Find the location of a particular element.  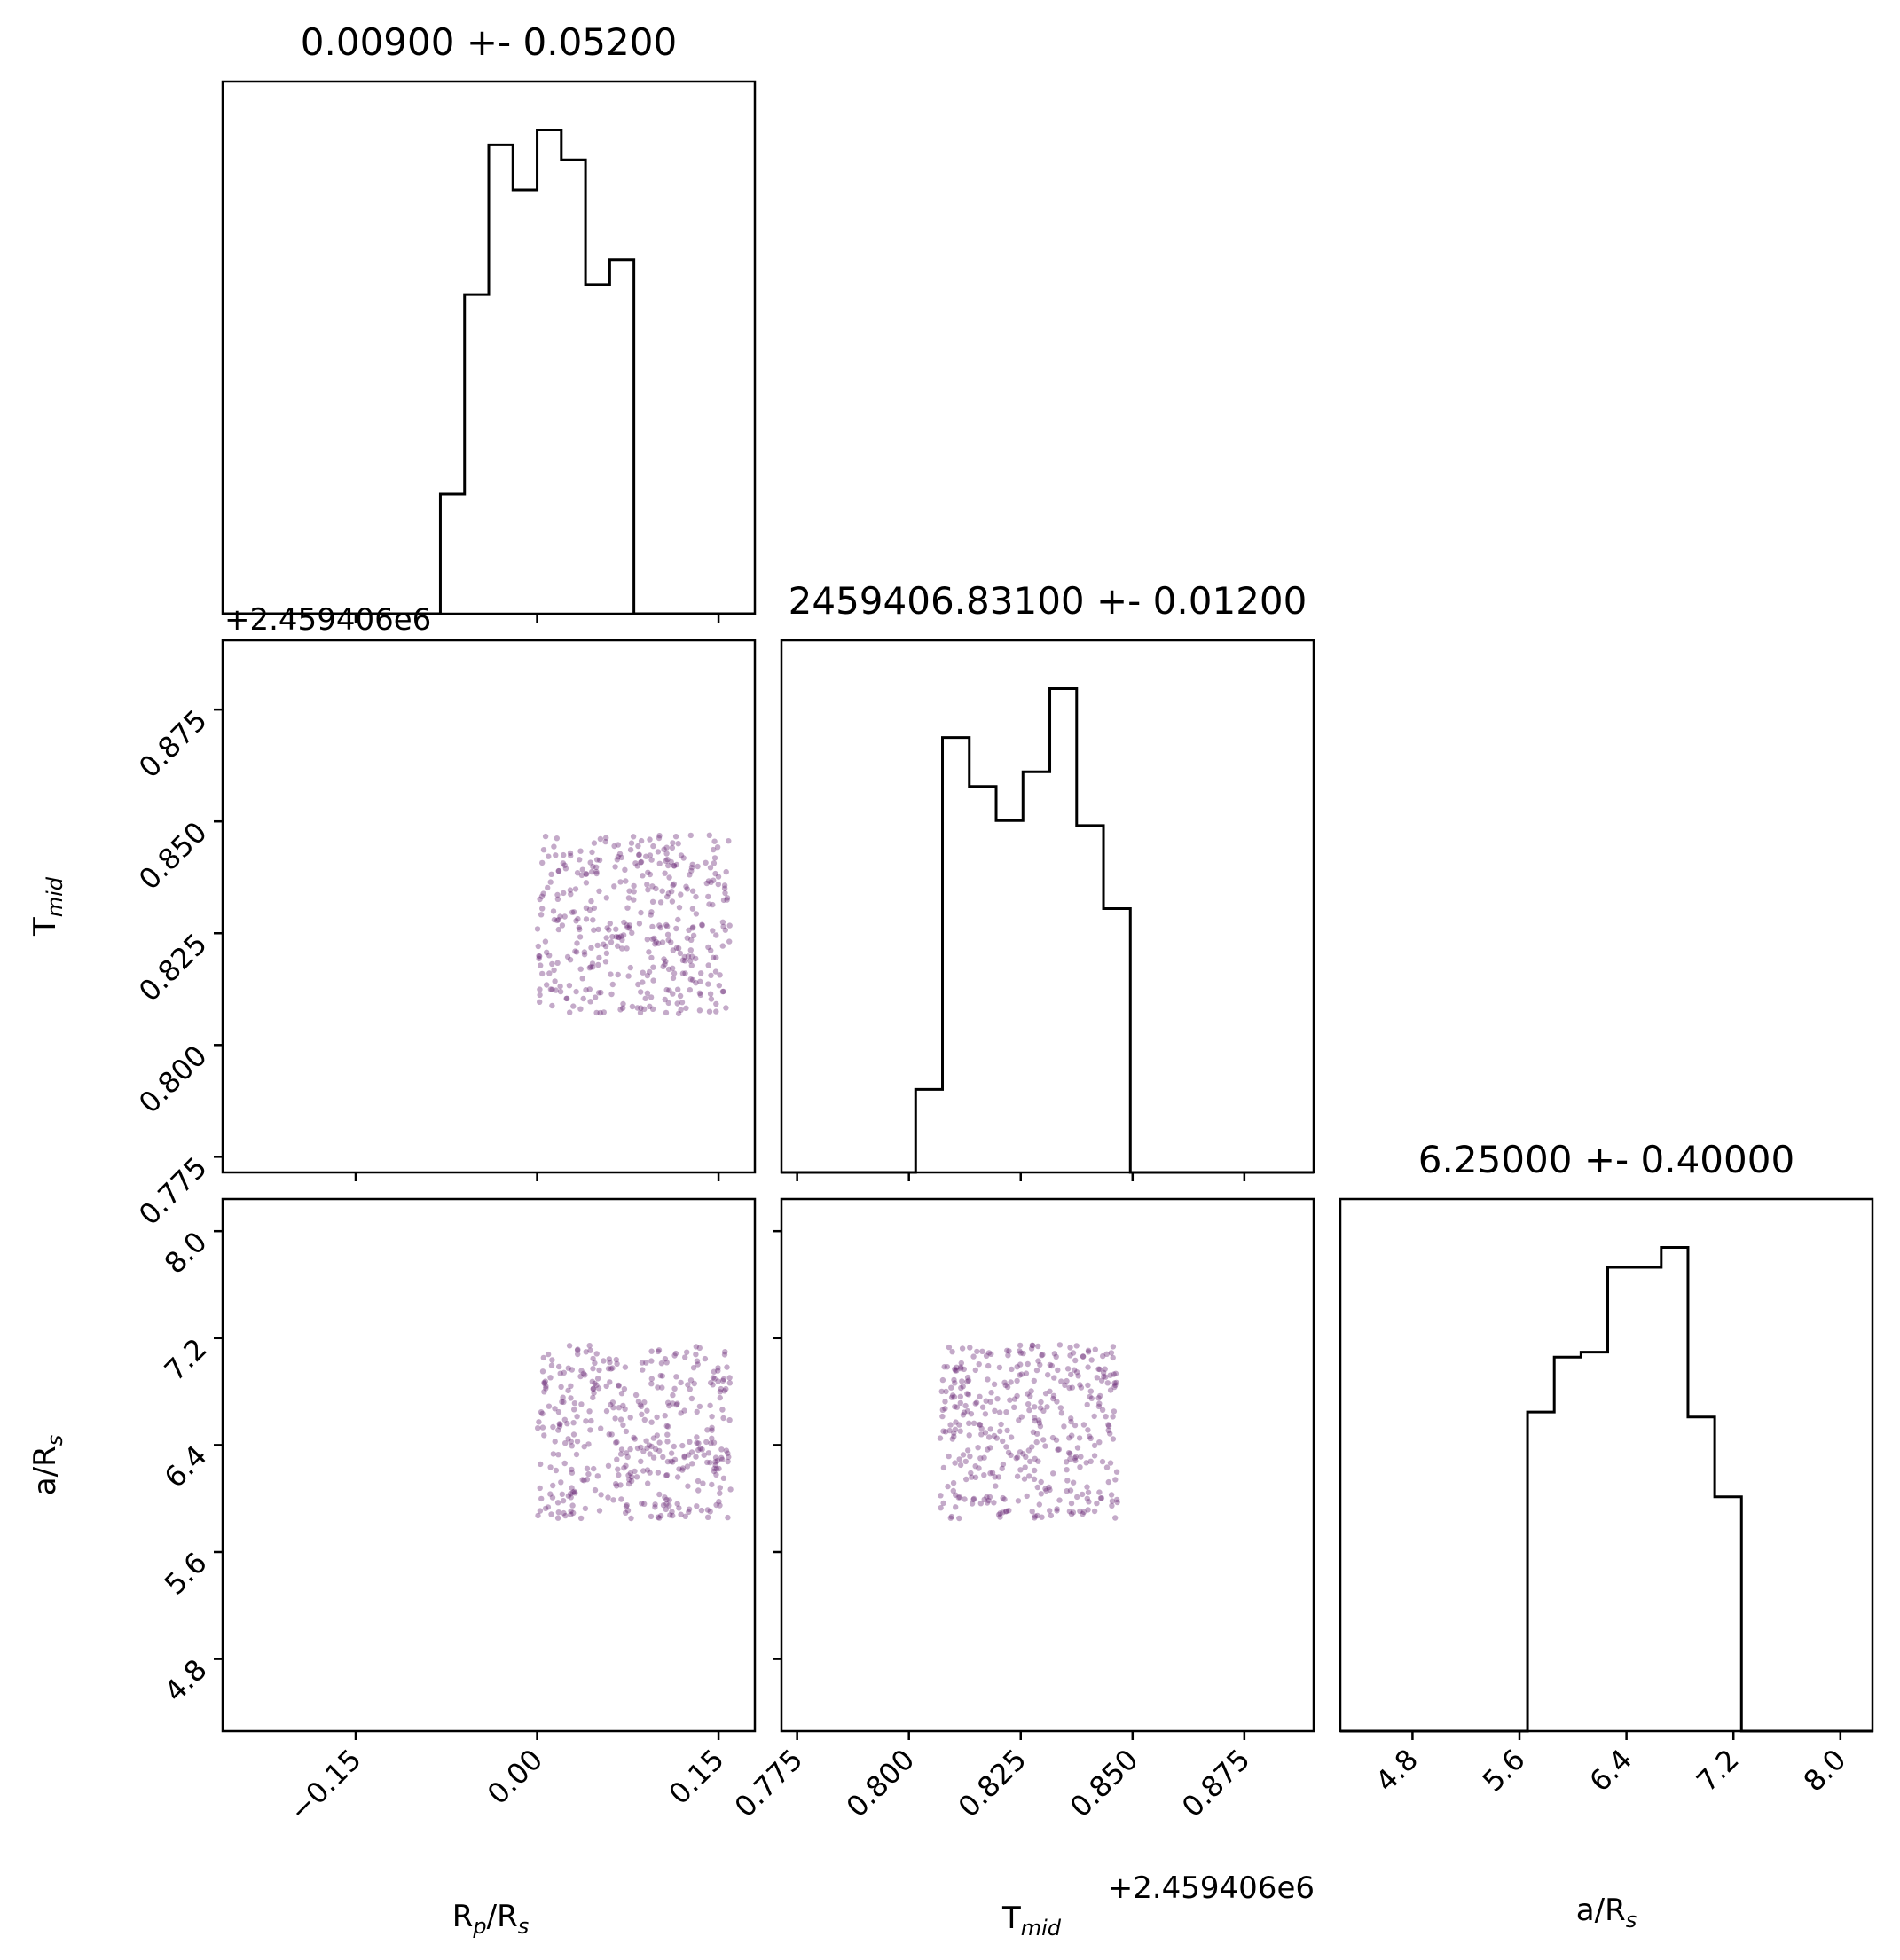

x-label-tmid: Tmid is located at coordinates (1031, 1920).